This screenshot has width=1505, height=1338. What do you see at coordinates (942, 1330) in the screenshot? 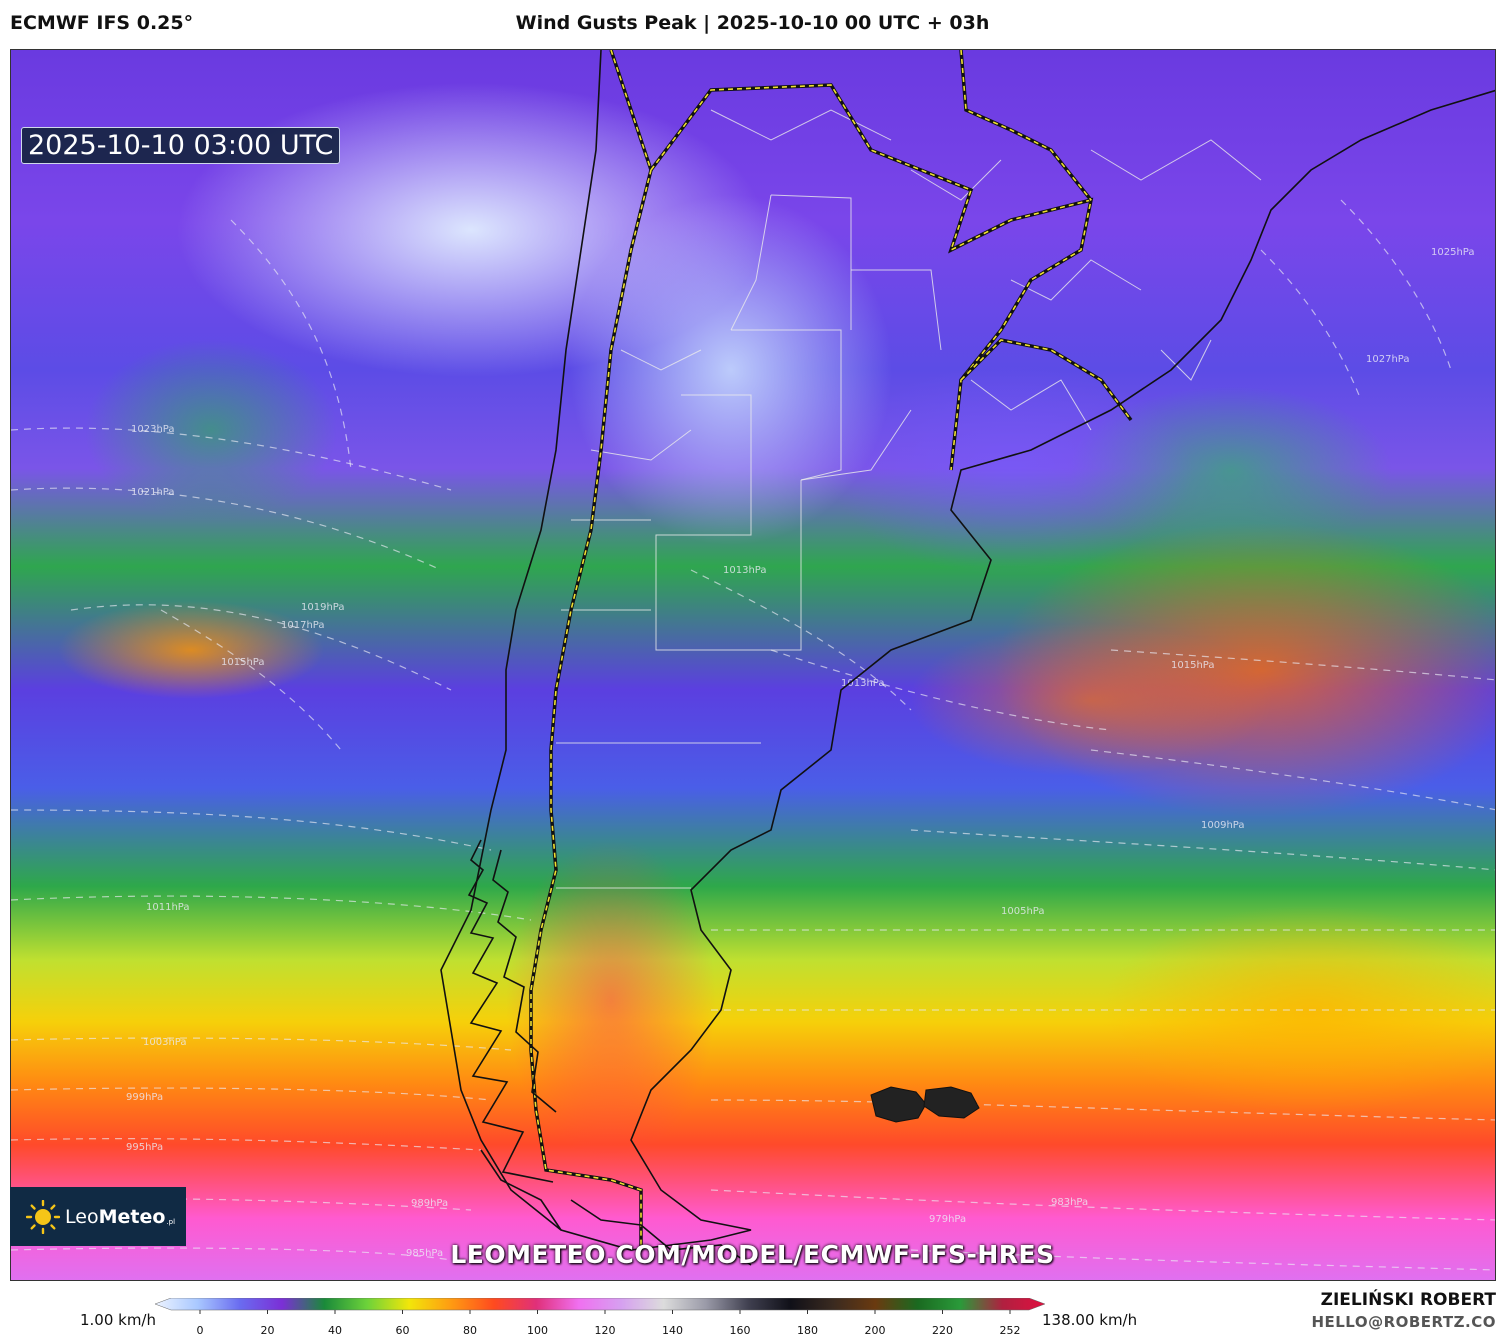
I see `colorbar-tick-label: 220` at bounding box center [942, 1330].